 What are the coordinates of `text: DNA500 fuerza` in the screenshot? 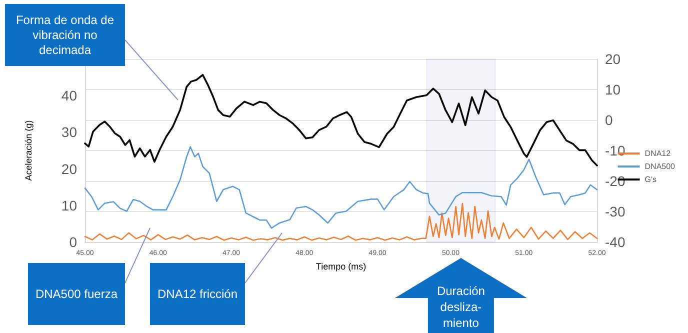 It's located at (76, 294).